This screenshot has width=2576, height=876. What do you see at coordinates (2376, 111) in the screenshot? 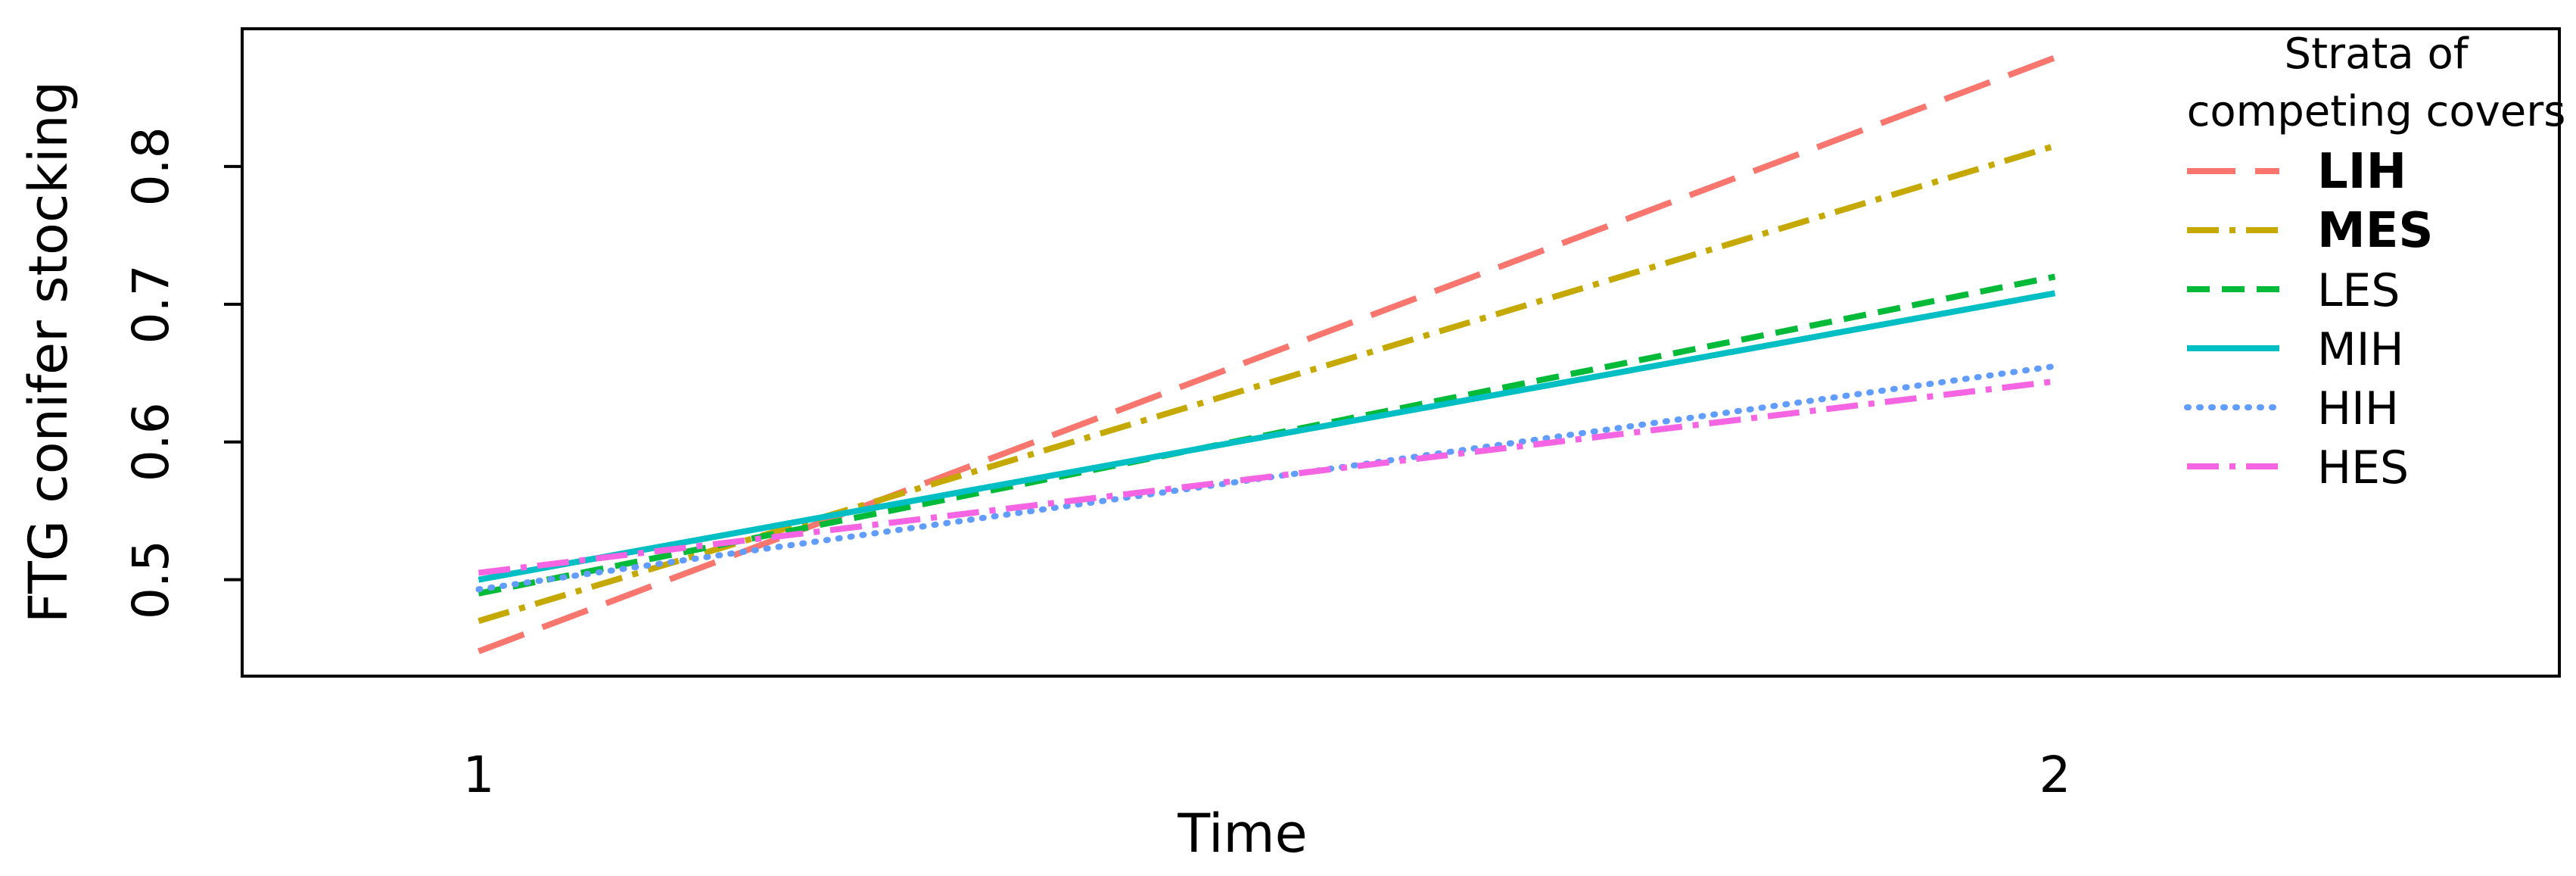
I see `legend-title-line-2: competing covers` at bounding box center [2376, 111].